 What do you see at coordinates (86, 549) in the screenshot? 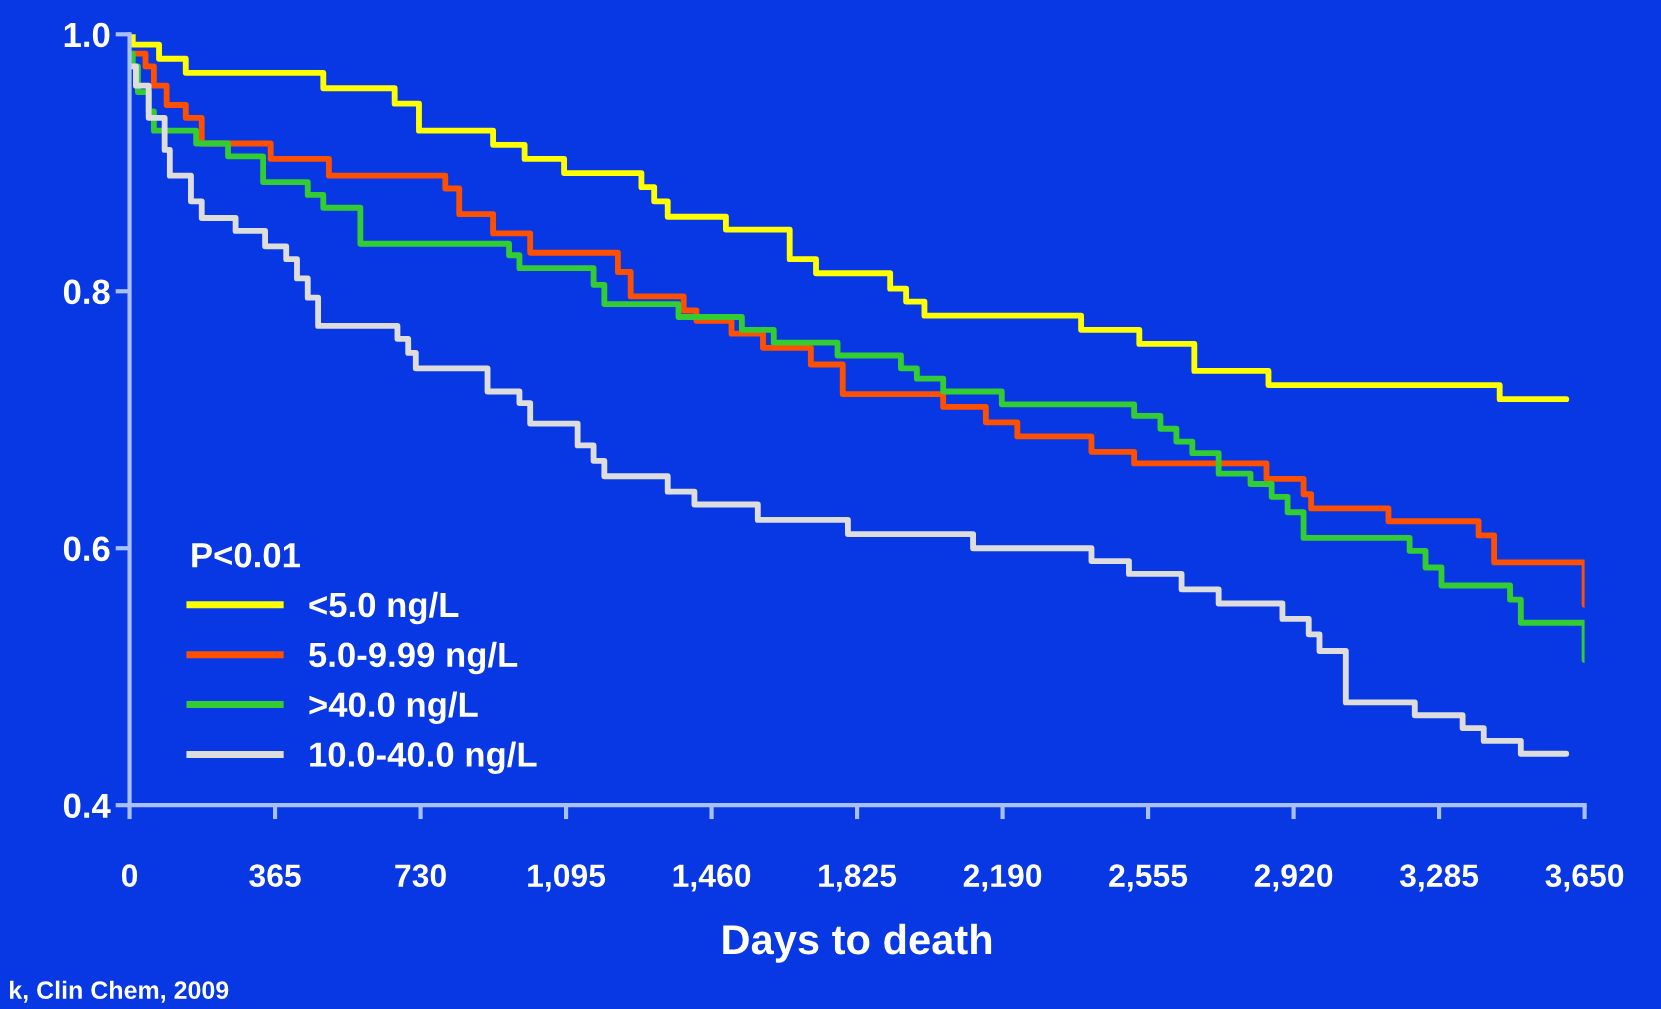
I see `y-tick-label: 0.6` at bounding box center [86, 549].